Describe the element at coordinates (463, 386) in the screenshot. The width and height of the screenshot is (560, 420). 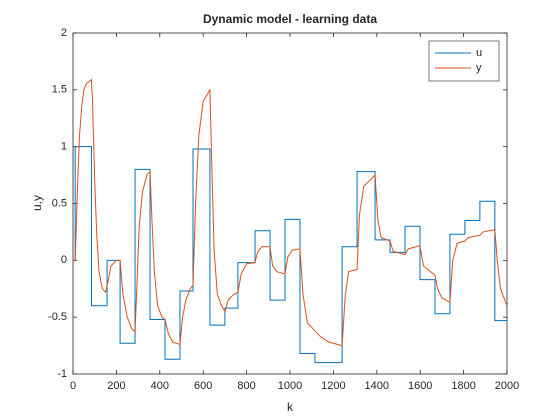
I see `x-tick-label: 1800` at that location.